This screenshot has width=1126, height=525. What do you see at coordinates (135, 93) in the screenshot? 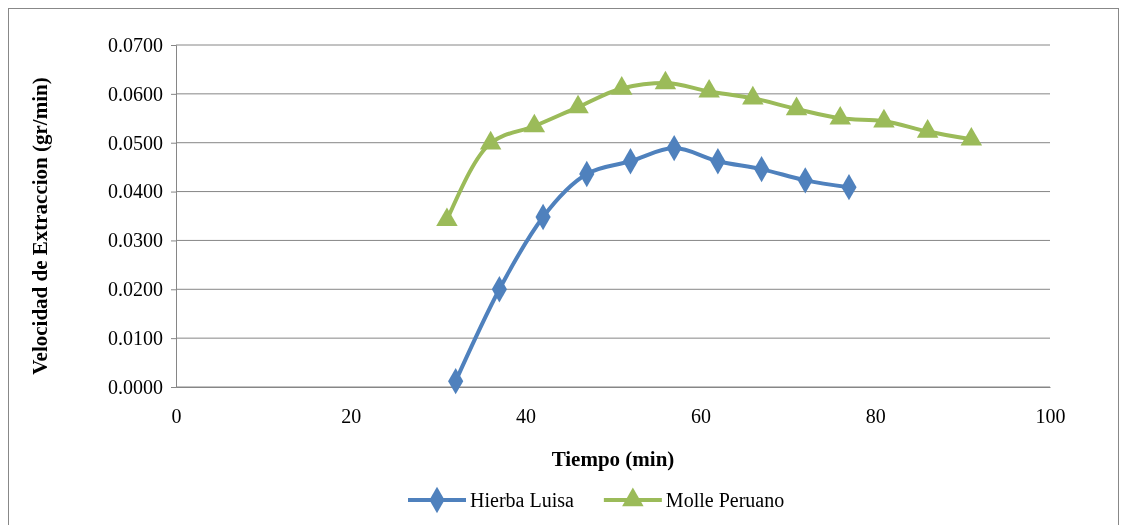
I see `y-tick-label: 0.0600` at bounding box center [135, 93].